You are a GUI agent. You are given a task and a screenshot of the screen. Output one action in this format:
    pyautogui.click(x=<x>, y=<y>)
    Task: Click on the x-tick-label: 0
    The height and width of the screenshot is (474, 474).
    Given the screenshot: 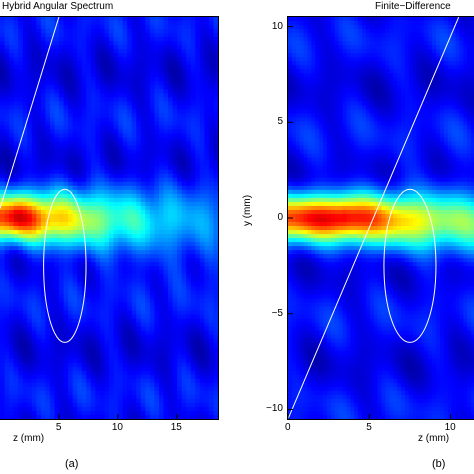 What is the action you would take?
    pyautogui.click(x=288, y=427)
    